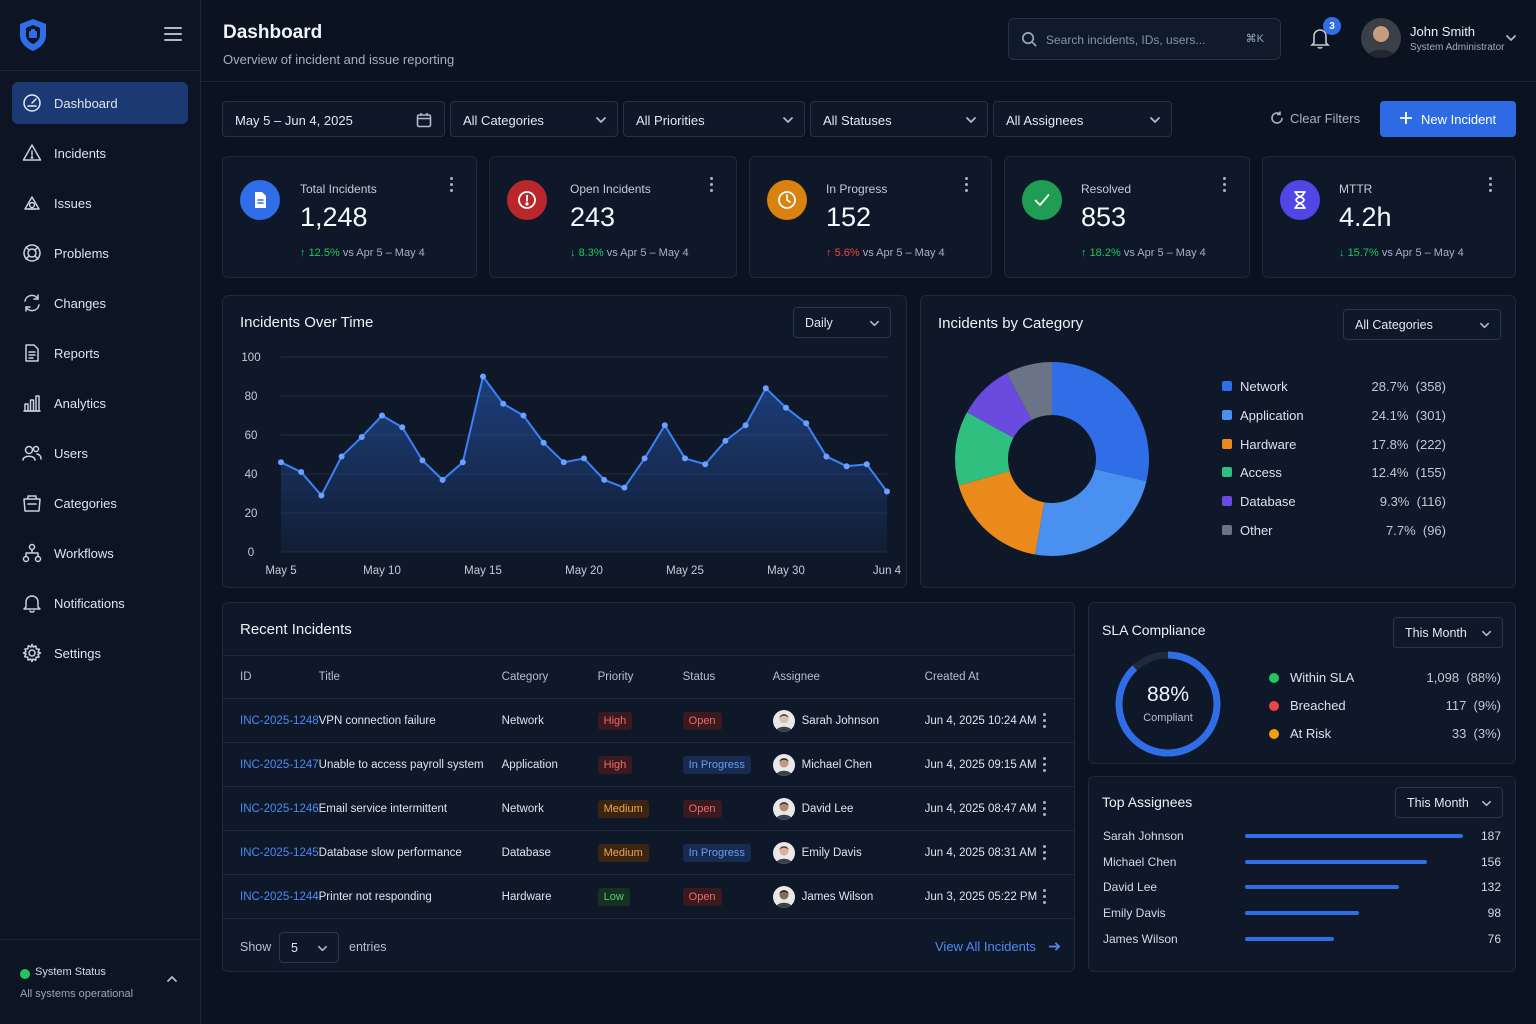  Describe the element at coordinates (1302, 914) in the screenshot. I see `assignee-row: Emily Davis 98` at that location.